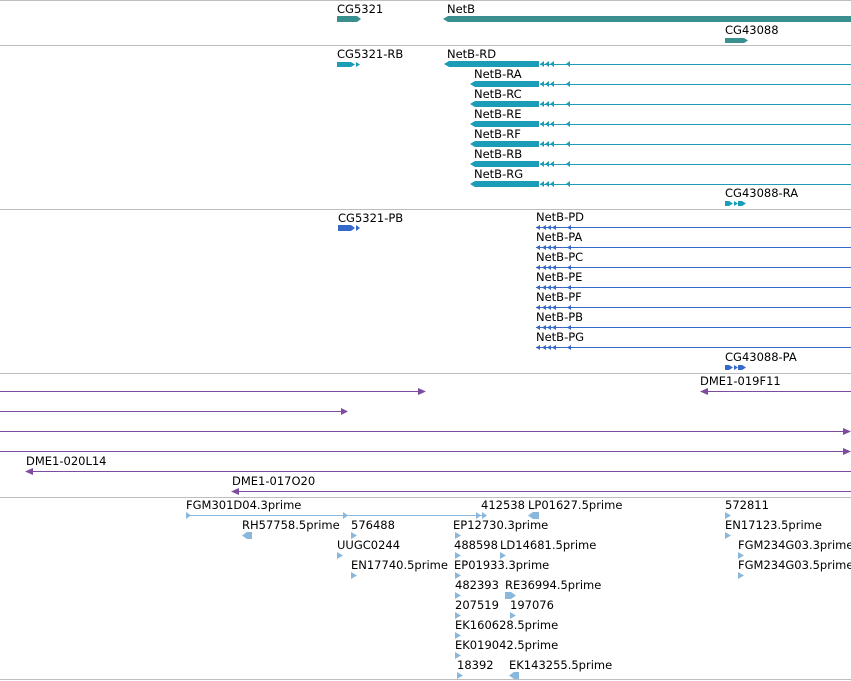 The image size is (851, 681). Describe the element at coordinates (559, 297) in the screenshot. I see `protein-label: NetB-PF` at that location.